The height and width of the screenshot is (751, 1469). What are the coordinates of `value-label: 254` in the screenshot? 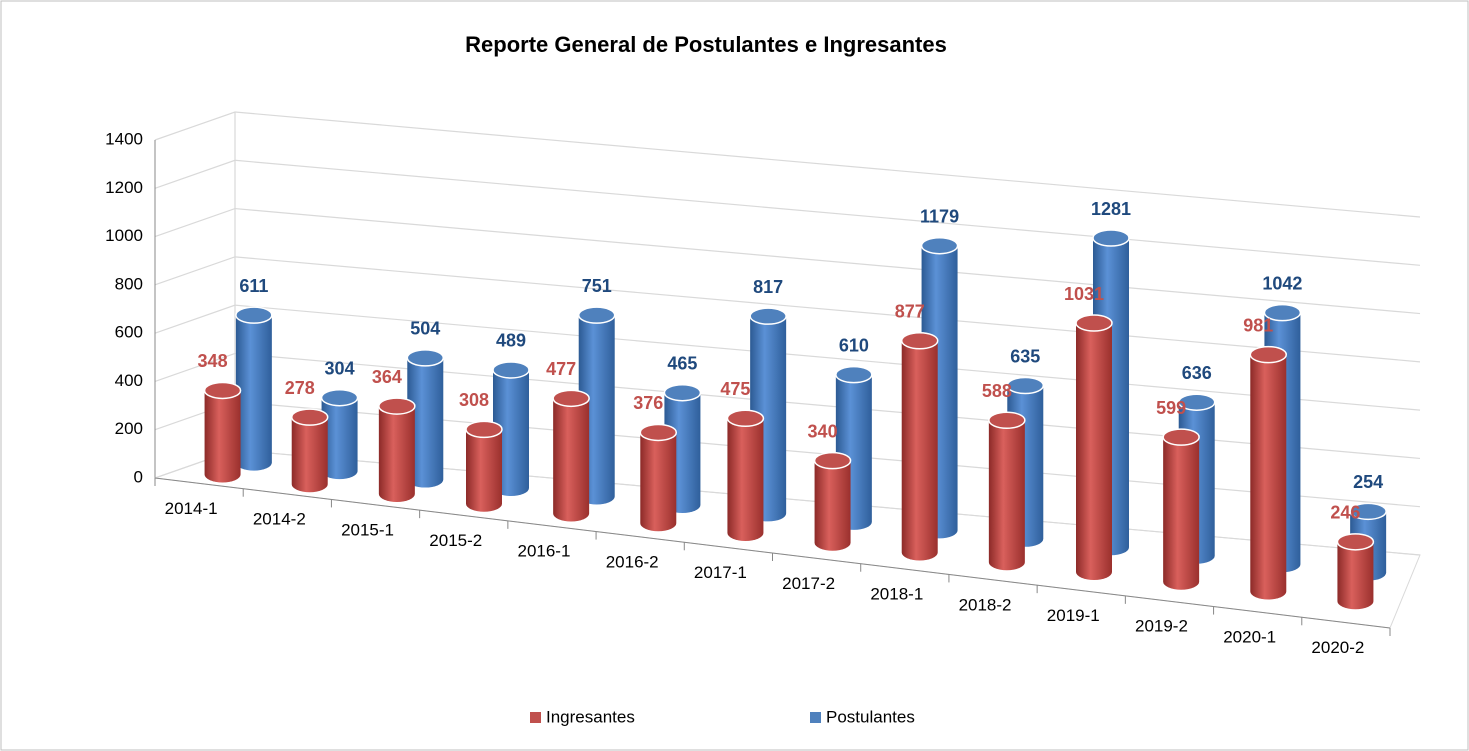 It's located at (1368, 482).